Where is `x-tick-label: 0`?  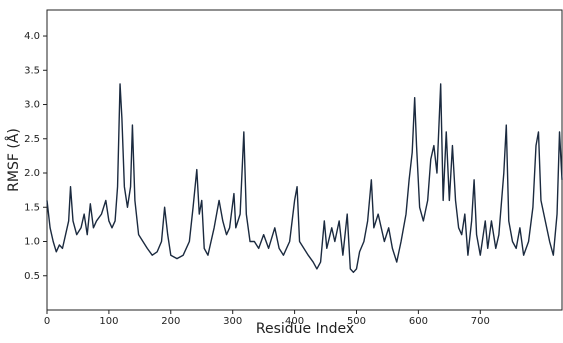
x-tick-label: 0 is located at coordinates (47, 321).